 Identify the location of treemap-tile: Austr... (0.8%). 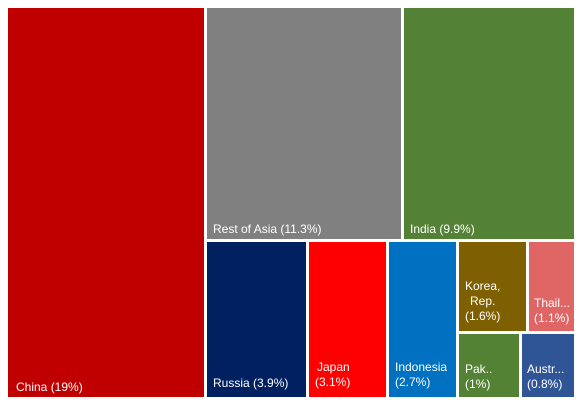
(548, 365).